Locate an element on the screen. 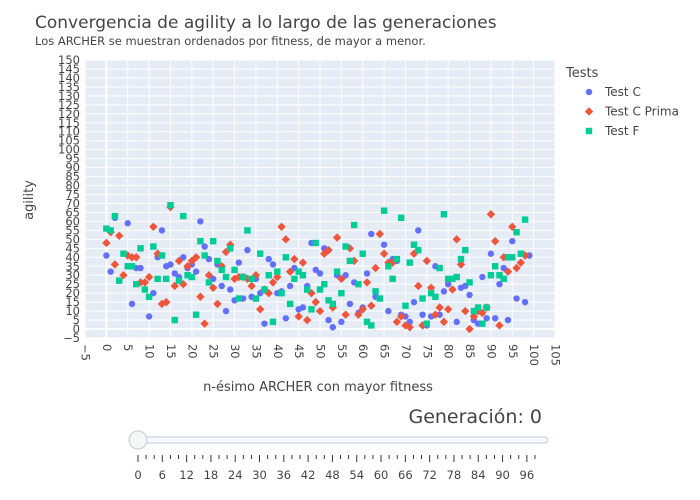 Image resolution: width=700 pixels, height=500 pixels. x-tick-label: 75 is located at coordinates (427, 351).